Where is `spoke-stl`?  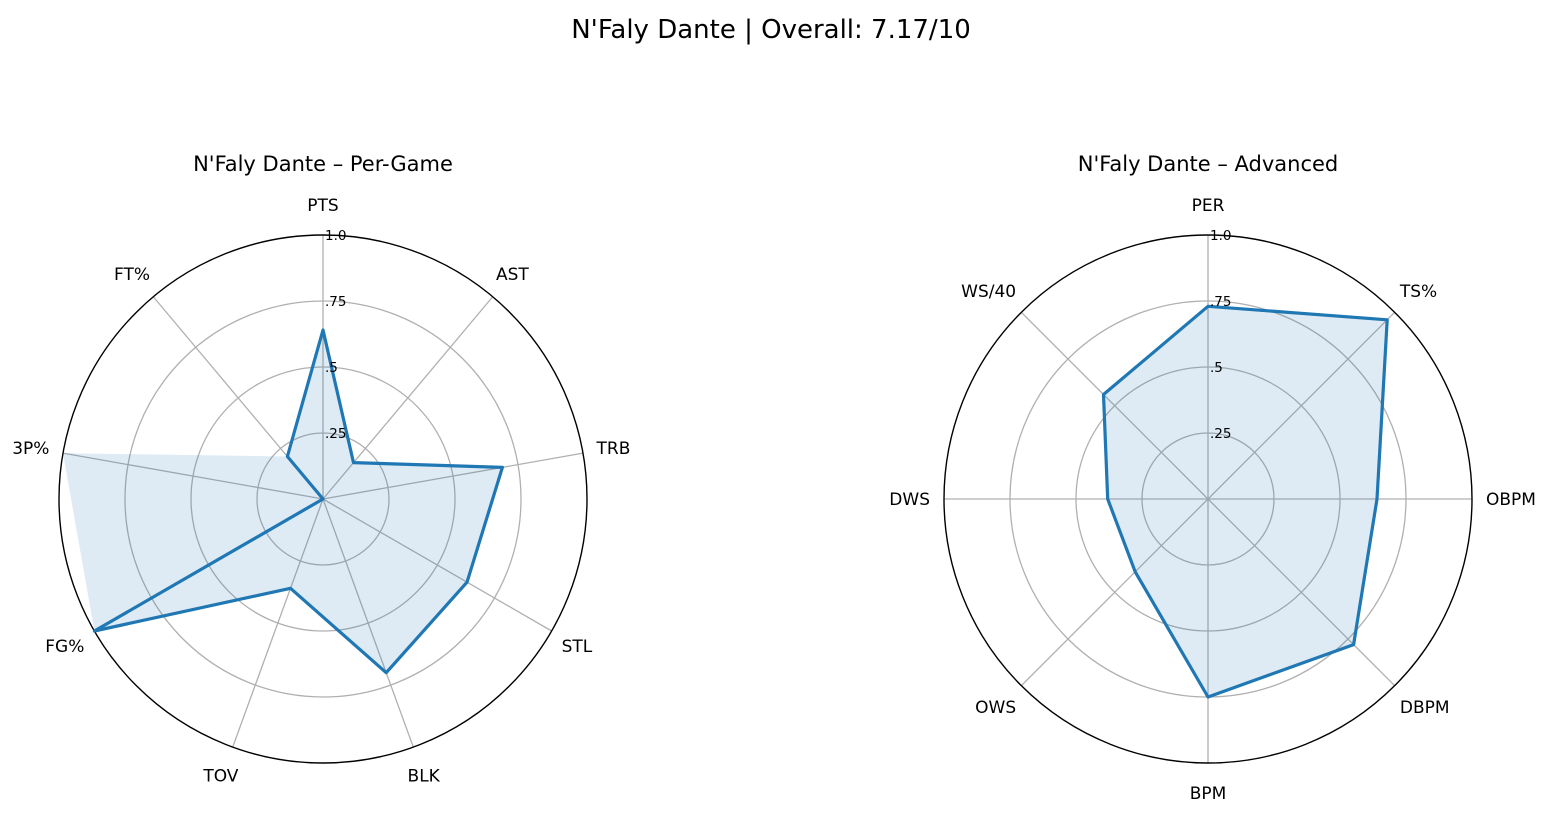 spoke-stl is located at coordinates (437, 565).